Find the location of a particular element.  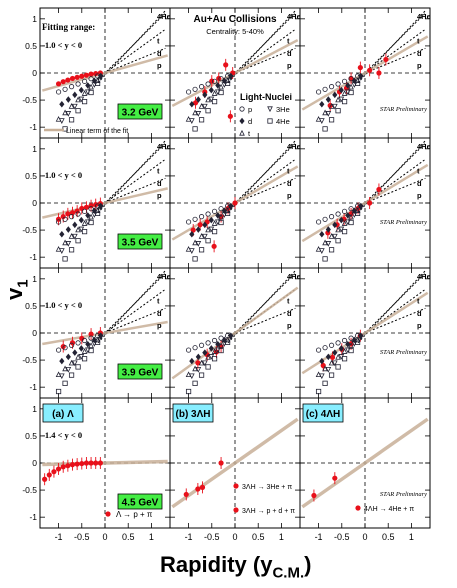

preliminary-label-bottom: STAR Preliminary is located at coordinates (403, 494).